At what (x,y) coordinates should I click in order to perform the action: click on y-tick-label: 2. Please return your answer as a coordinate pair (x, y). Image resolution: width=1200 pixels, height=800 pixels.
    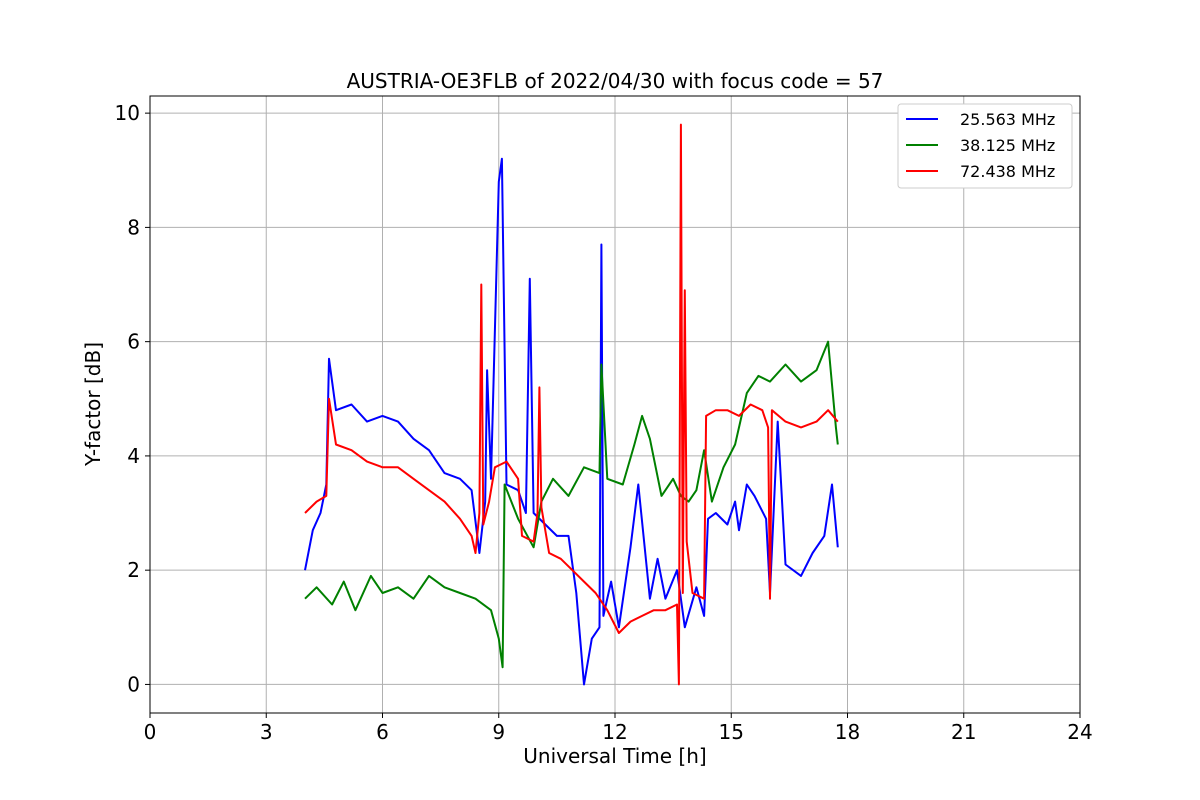
    Looking at the image, I should click on (133, 570).